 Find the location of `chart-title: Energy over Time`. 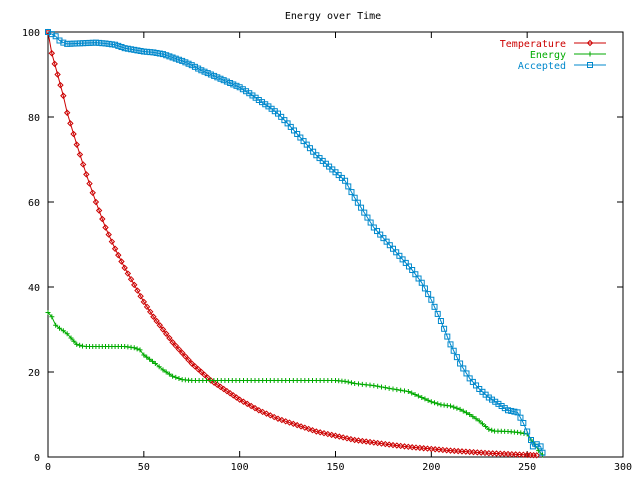

chart-title: Energy over Time is located at coordinates (333, 16).